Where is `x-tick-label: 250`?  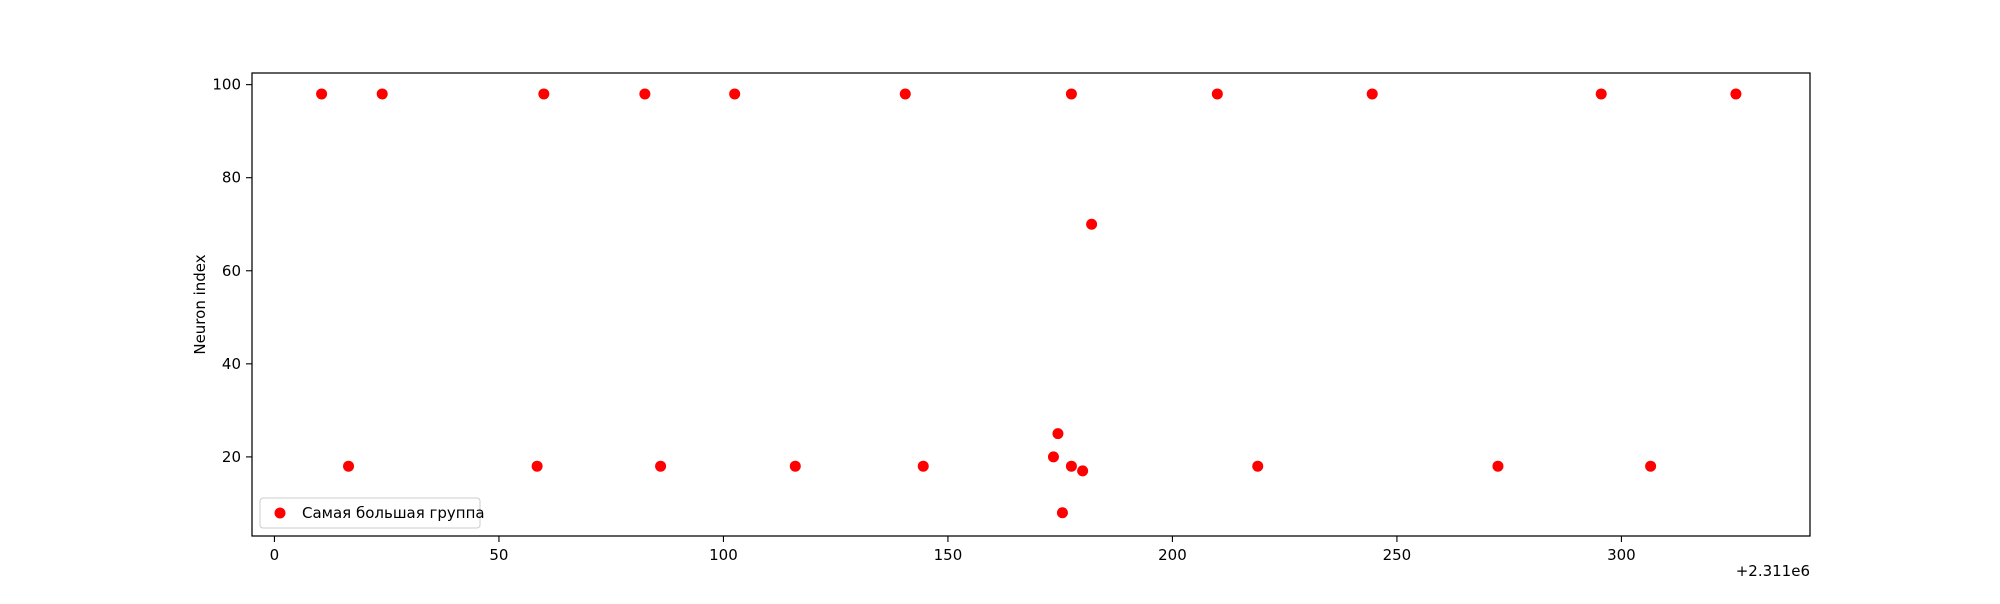
x-tick-label: 250 is located at coordinates (1397, 555).